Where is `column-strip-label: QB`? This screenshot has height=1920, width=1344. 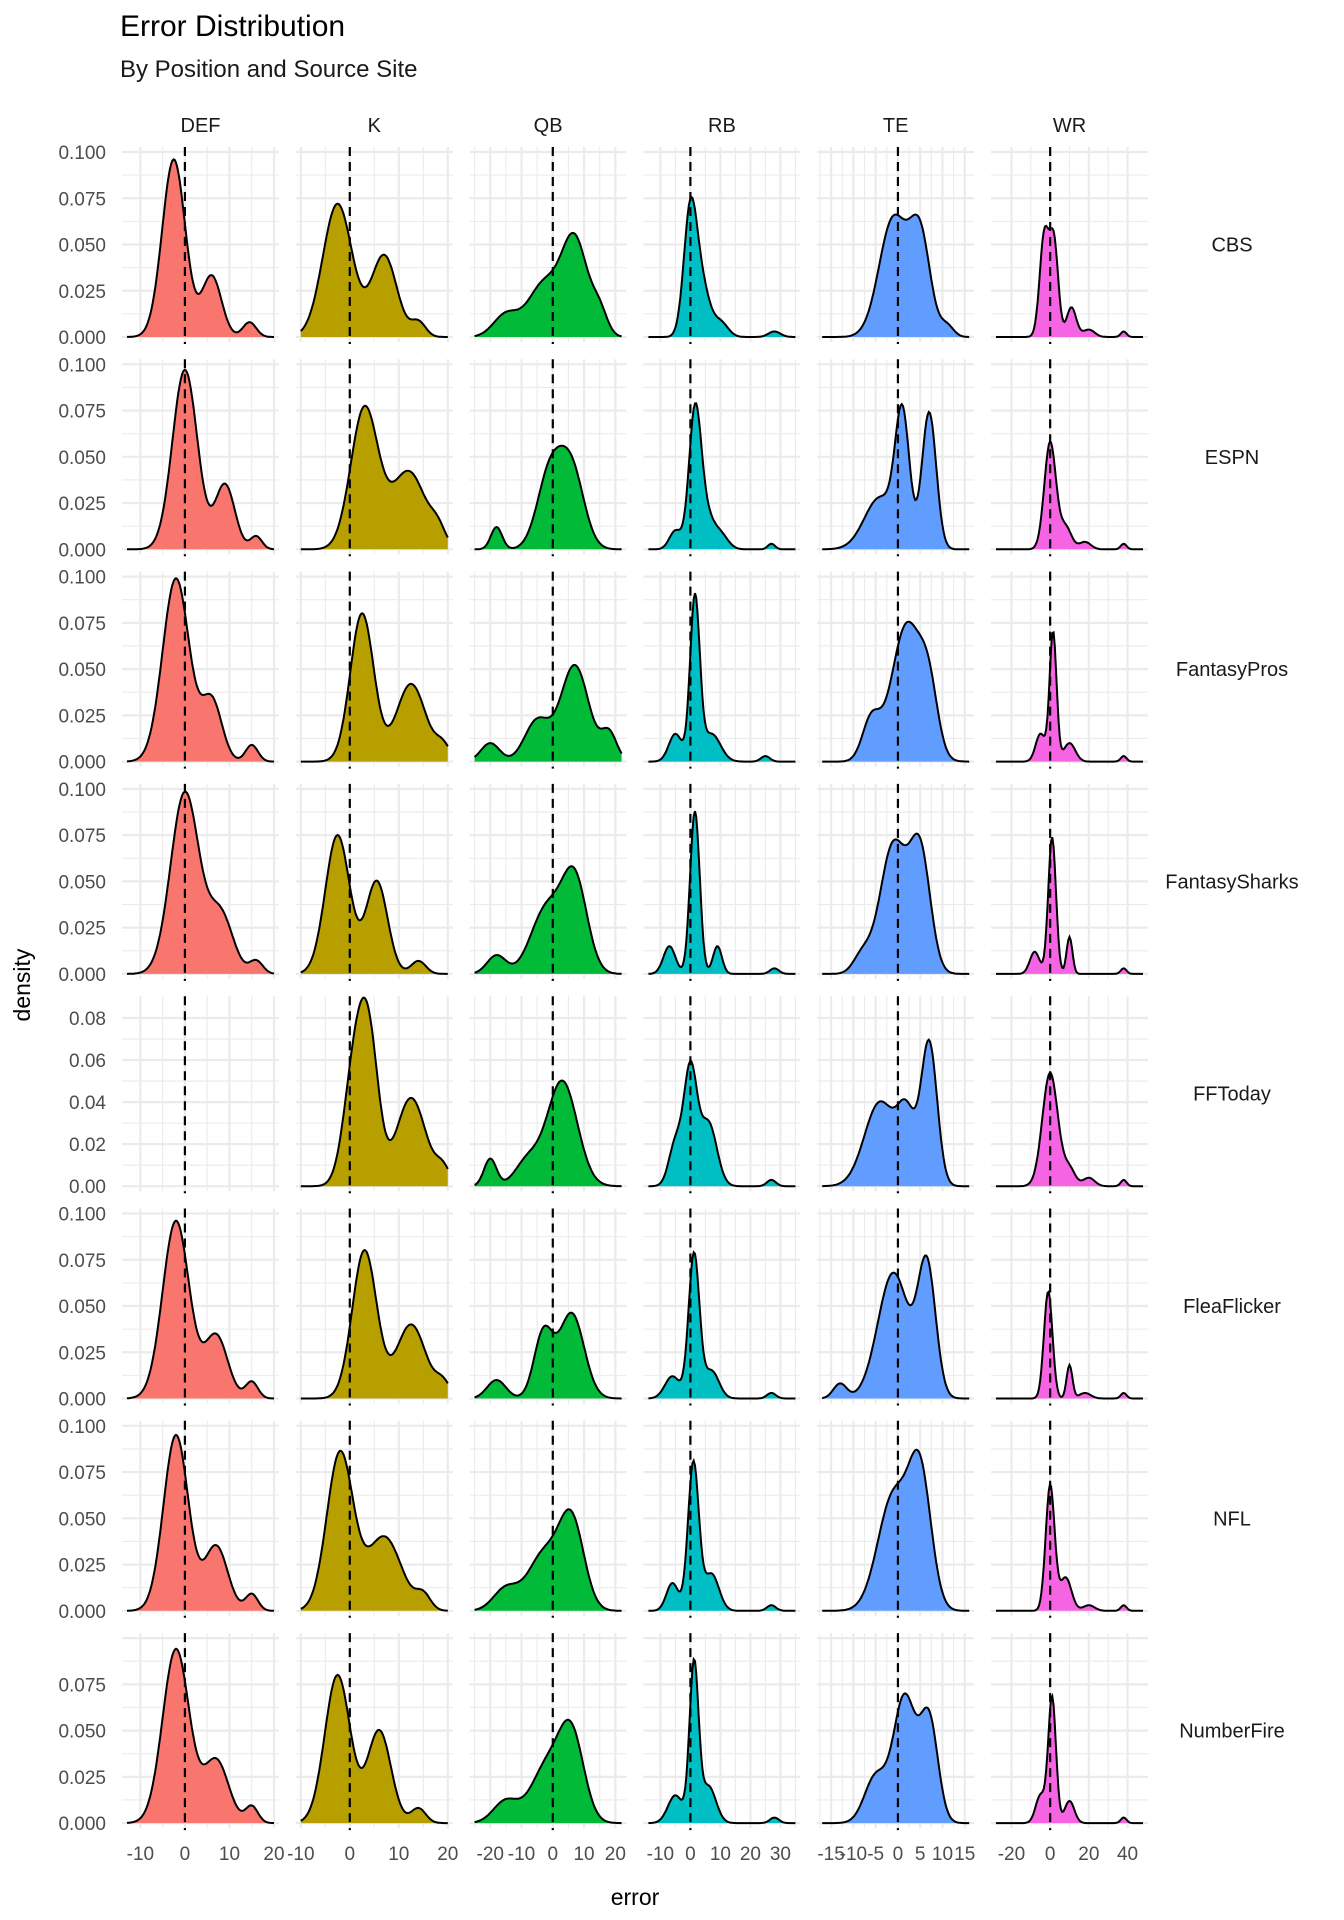 column-strip-label: QB is located at coordinates (548, 126).